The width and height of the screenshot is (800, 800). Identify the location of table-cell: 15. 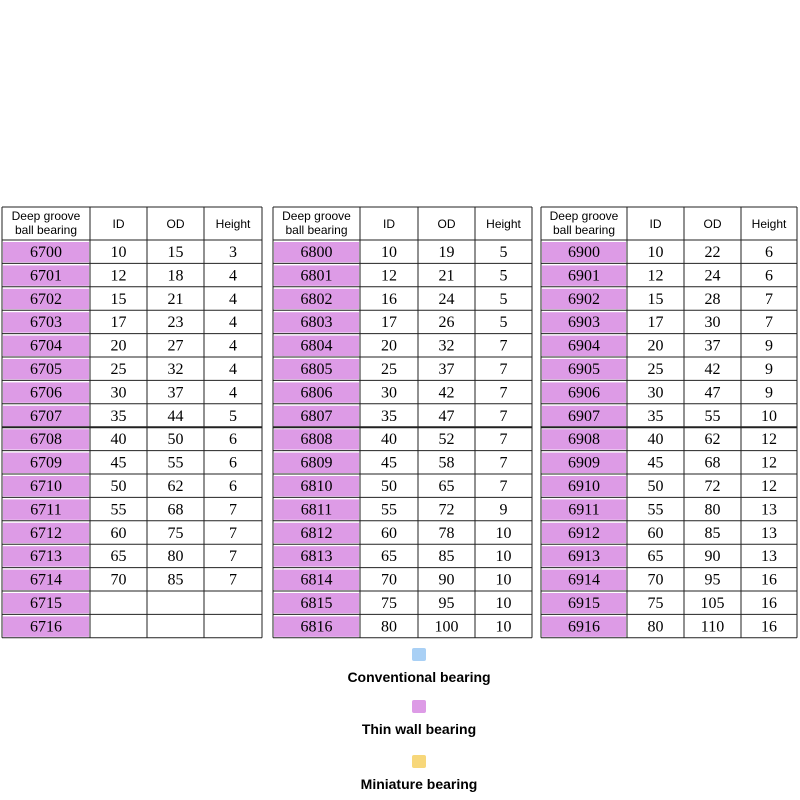
(176, 252).